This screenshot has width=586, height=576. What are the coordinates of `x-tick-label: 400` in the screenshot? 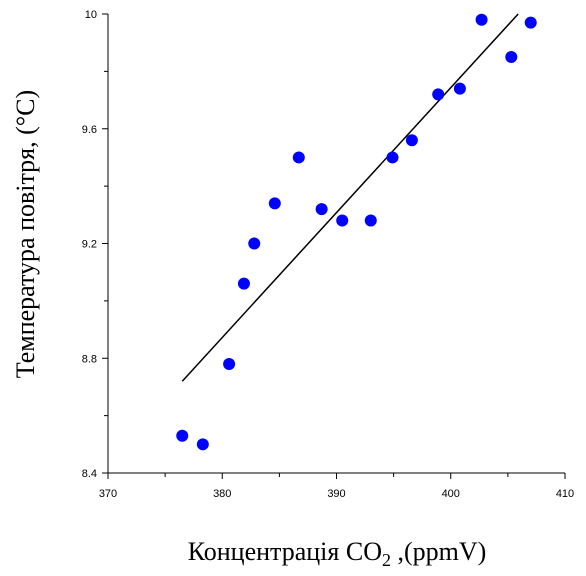 It's located at (451, 494).